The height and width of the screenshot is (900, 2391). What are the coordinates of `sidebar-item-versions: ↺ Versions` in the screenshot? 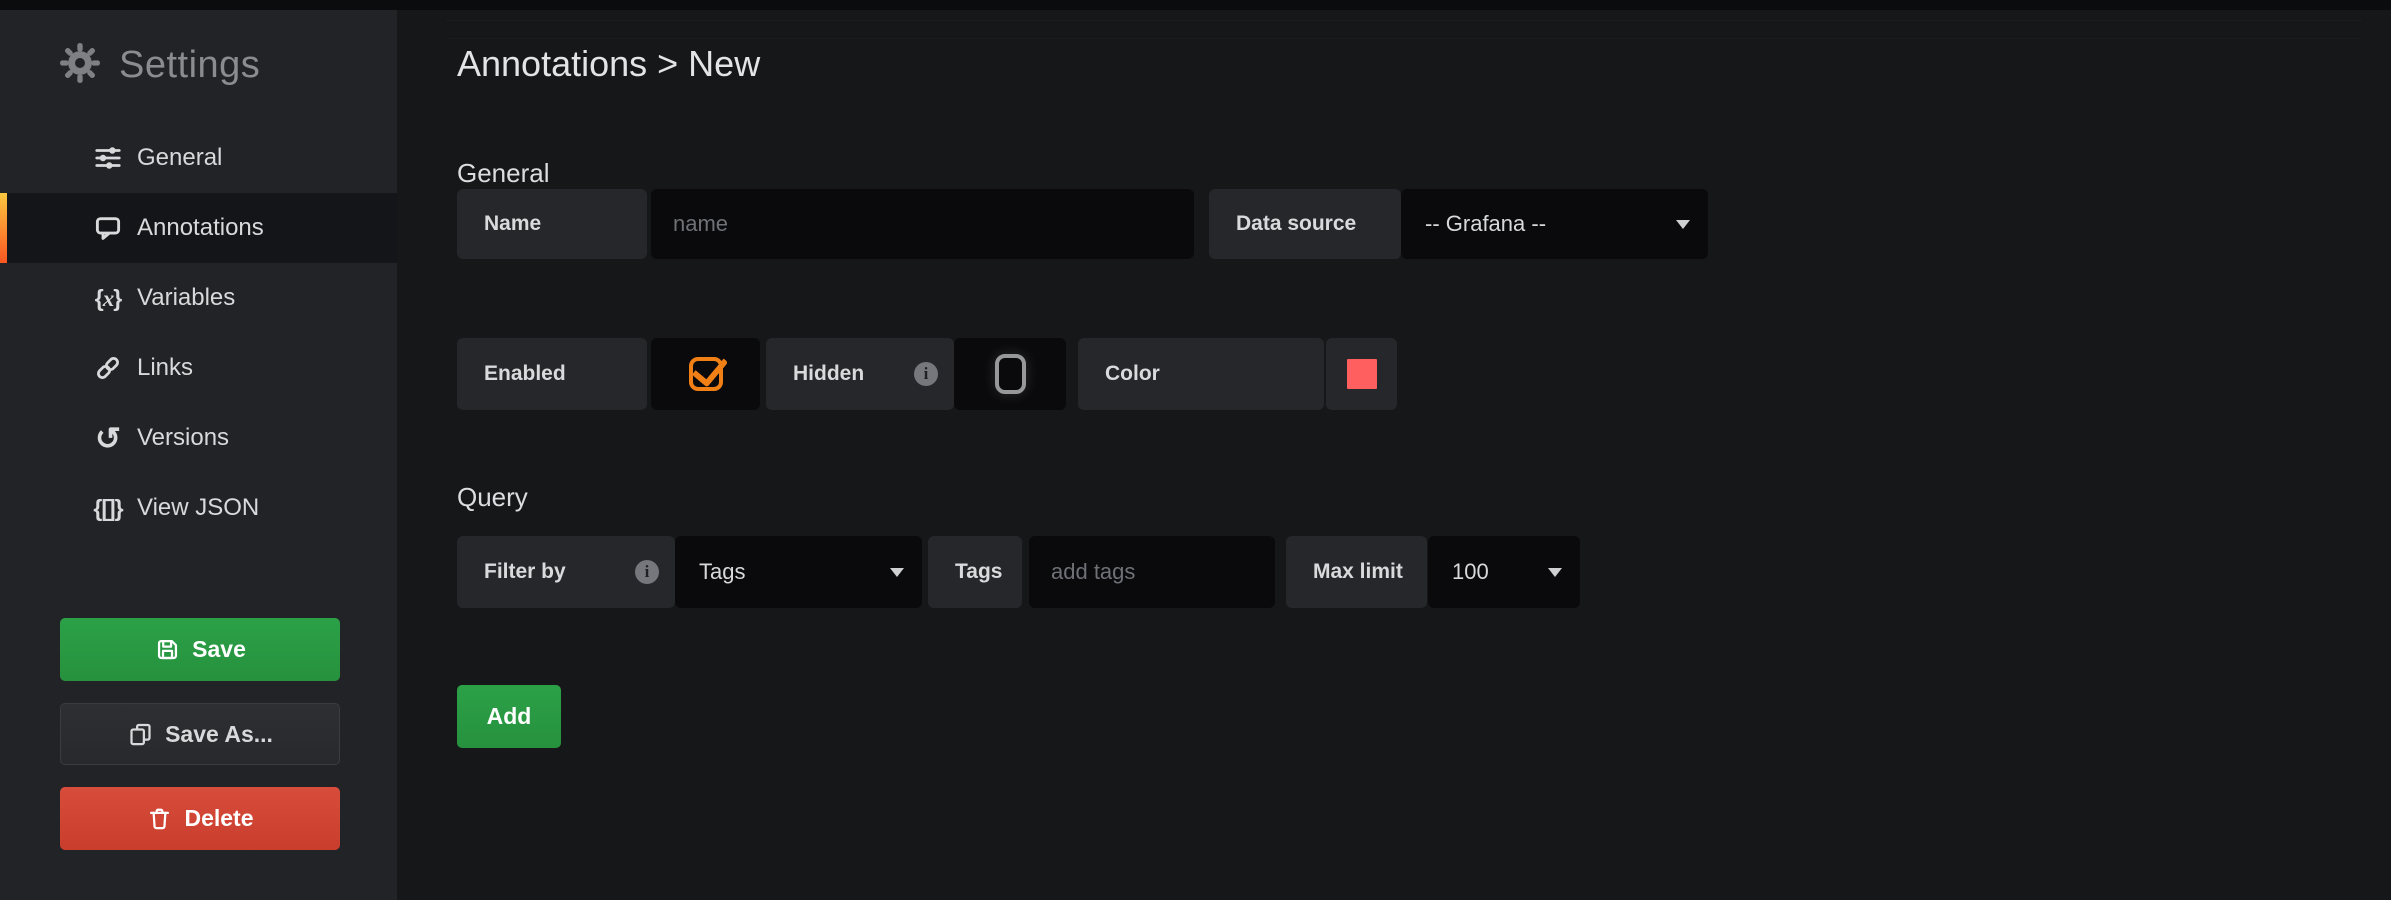 It's located at (198, 438).